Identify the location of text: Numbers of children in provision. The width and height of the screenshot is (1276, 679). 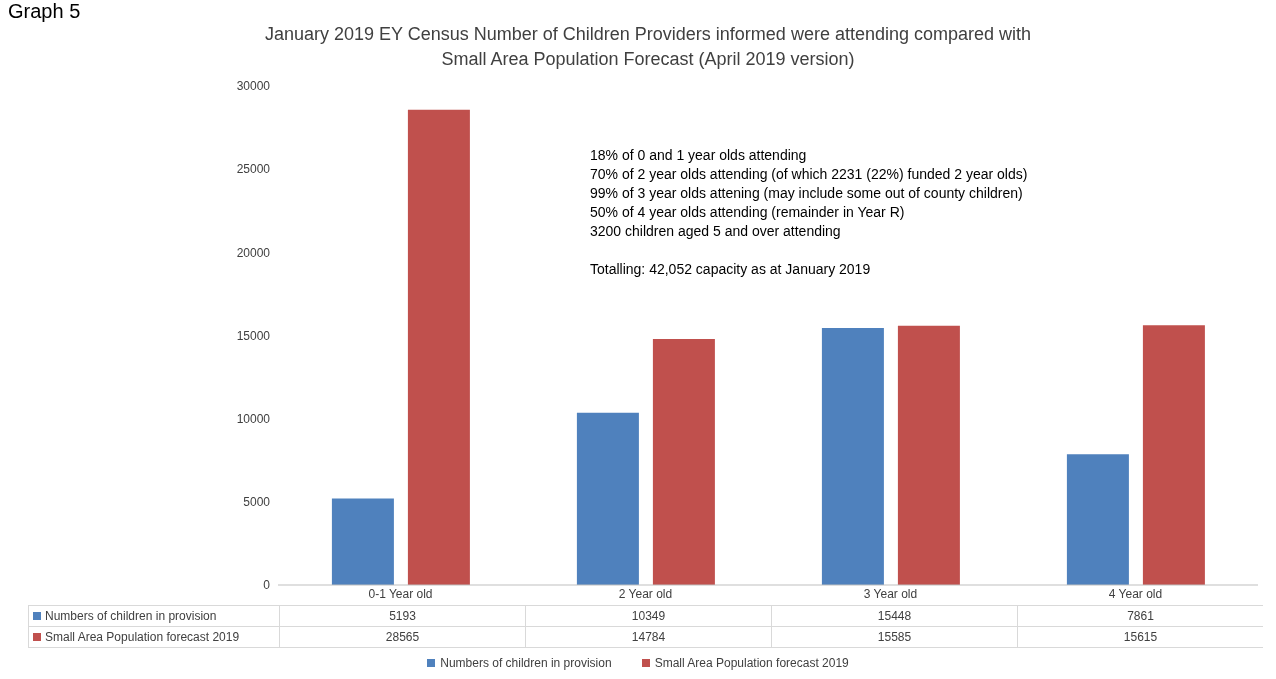
(131, 616).